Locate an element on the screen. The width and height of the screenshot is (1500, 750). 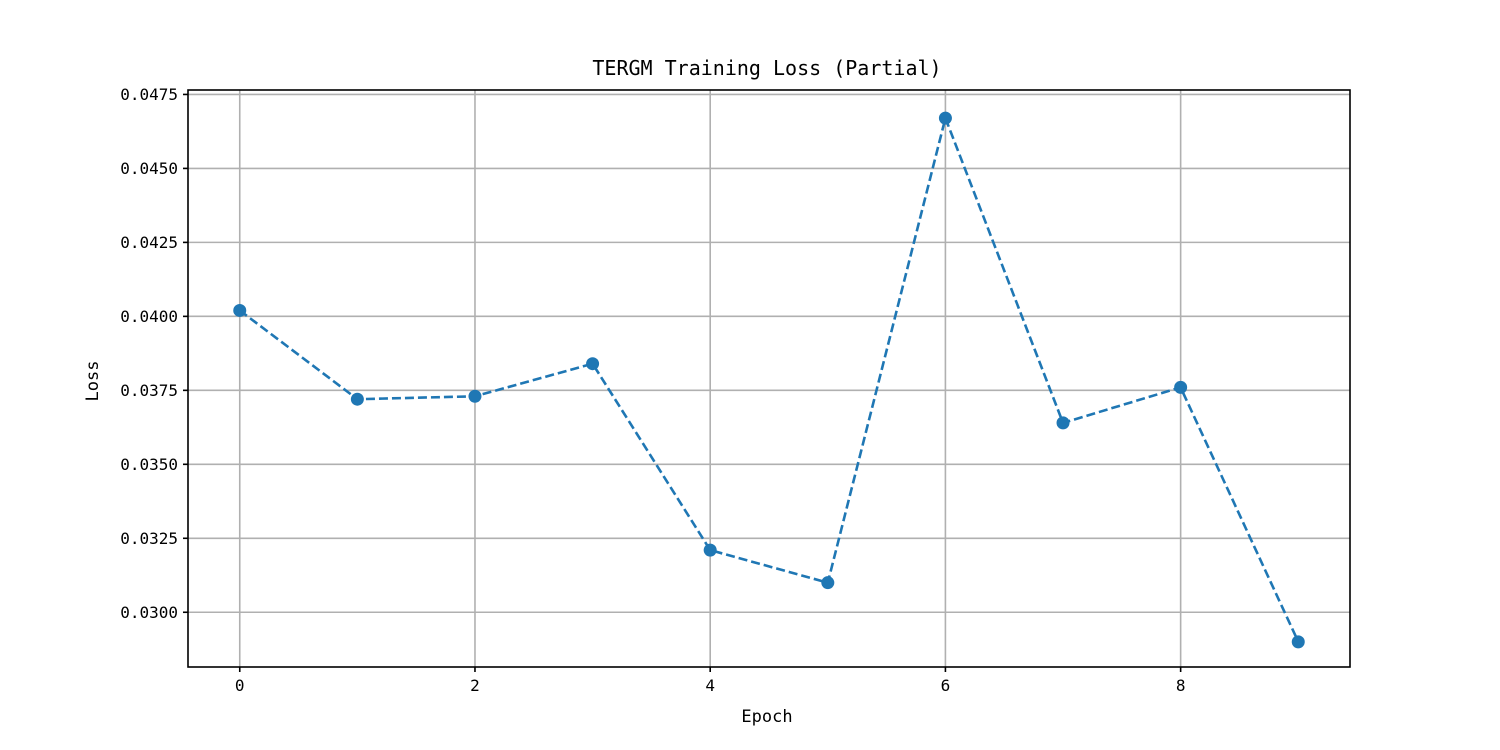
y-axis-label: Loss is located at coordinates (93, 381).